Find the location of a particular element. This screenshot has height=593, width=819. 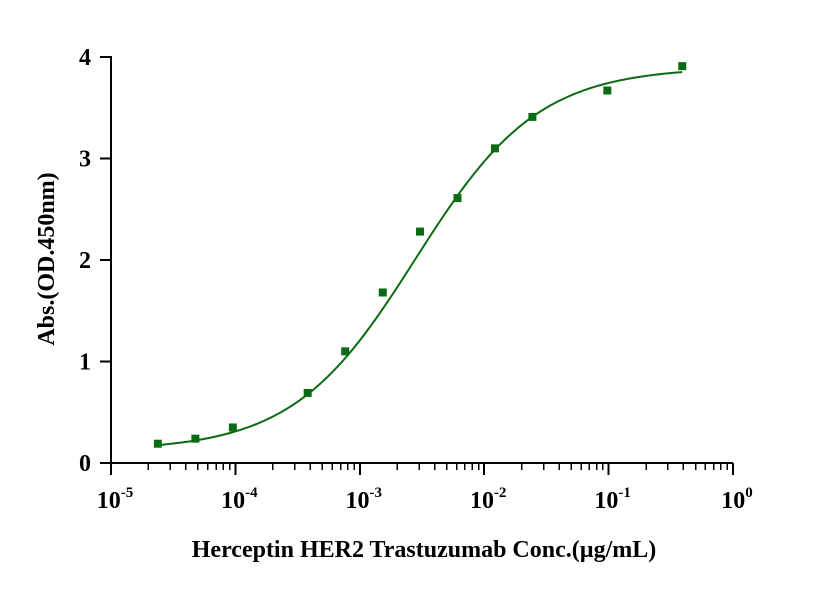

y-tick-label: 1 is located at coordinates (85, 363).